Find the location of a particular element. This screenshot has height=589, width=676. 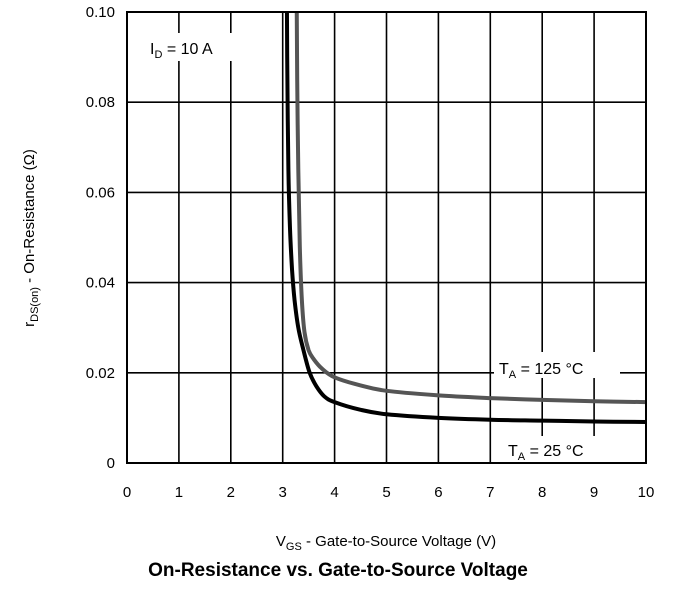

x-axis-label: VGS - Gate-to-Source Voltage (V) is located at coordinates (386, 543).